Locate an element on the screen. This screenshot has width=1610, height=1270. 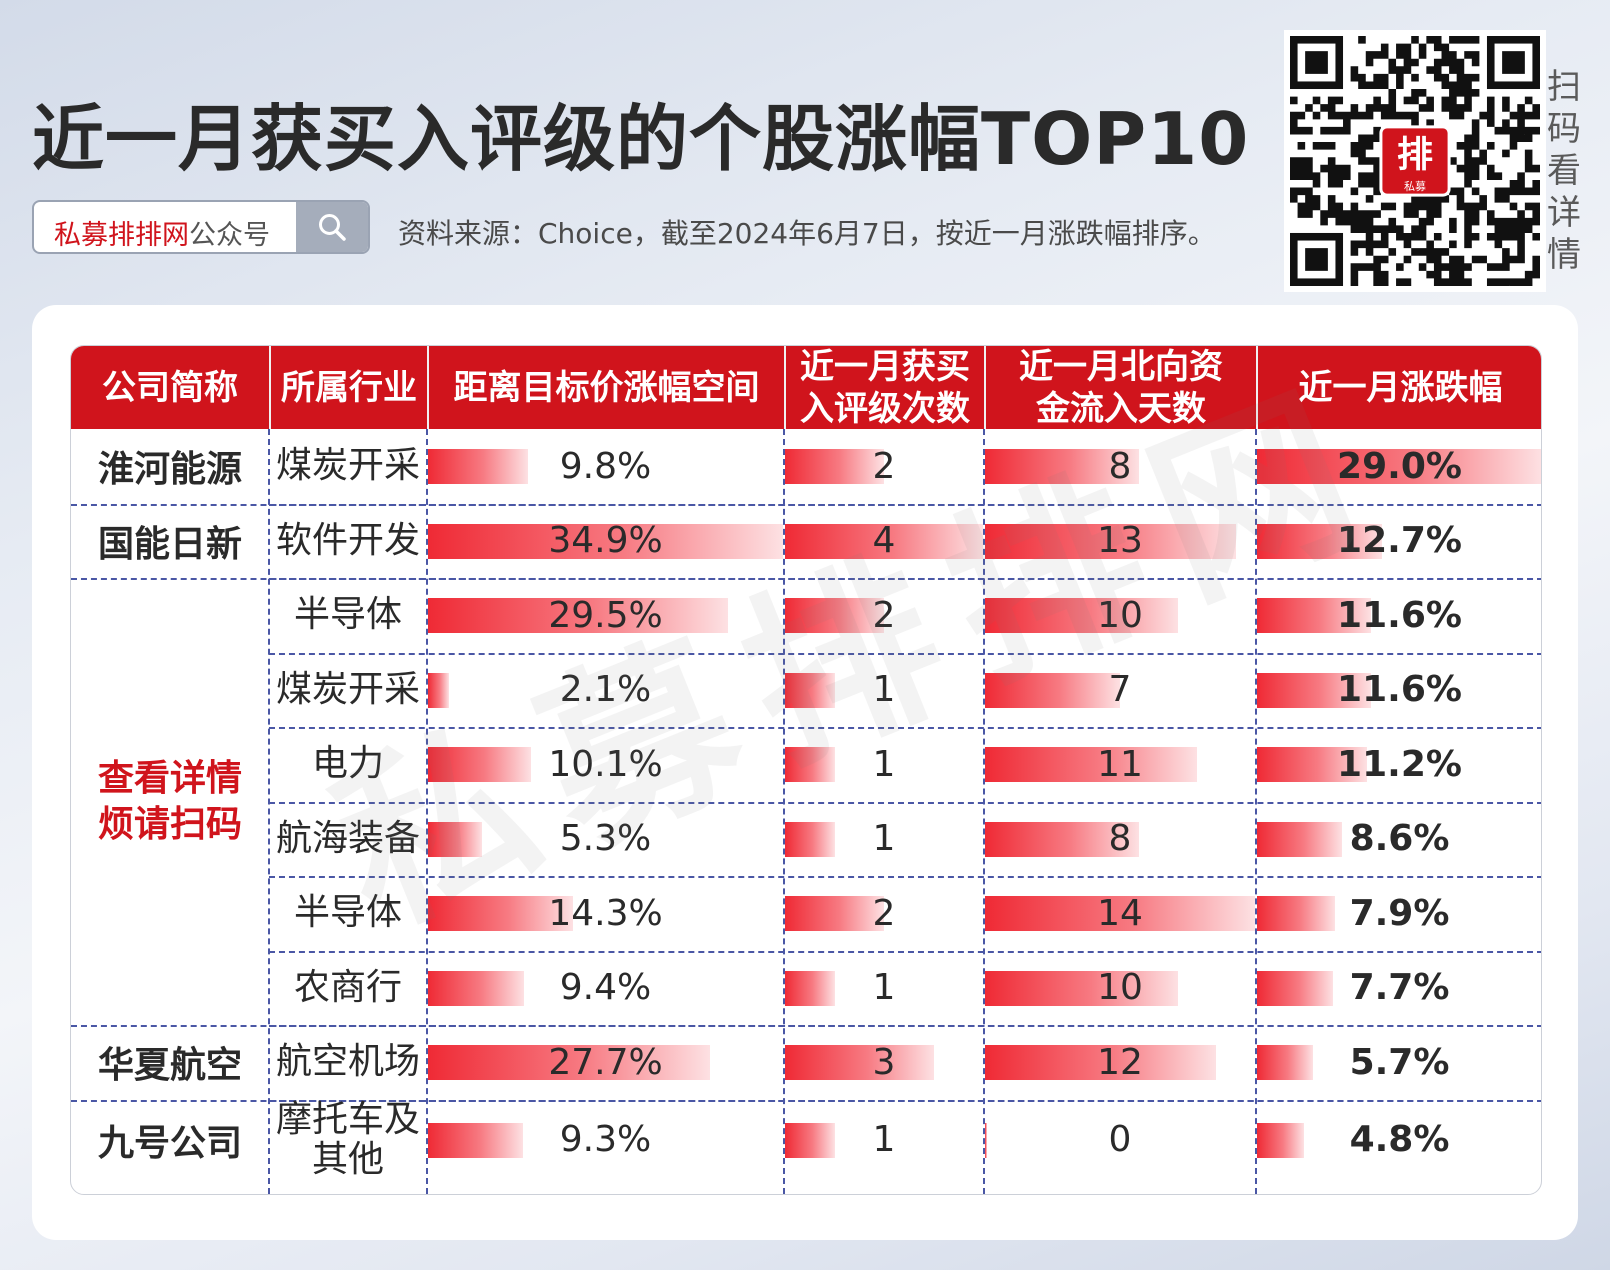
upside-cell: 9.4% is located at coordinates (605, 988).